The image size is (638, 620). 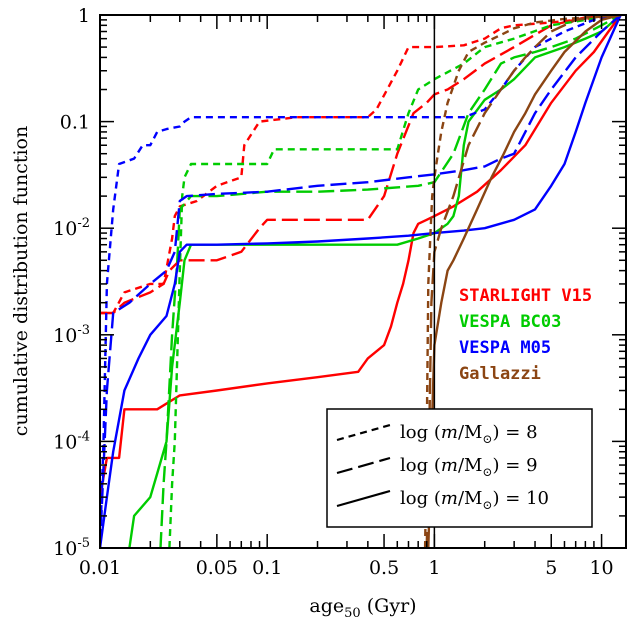 What do you see at coordinates (469, 434) in the screenshot?
I see `legend-label: log (m/M⊙) = 8` at bounding box center [469, 434].